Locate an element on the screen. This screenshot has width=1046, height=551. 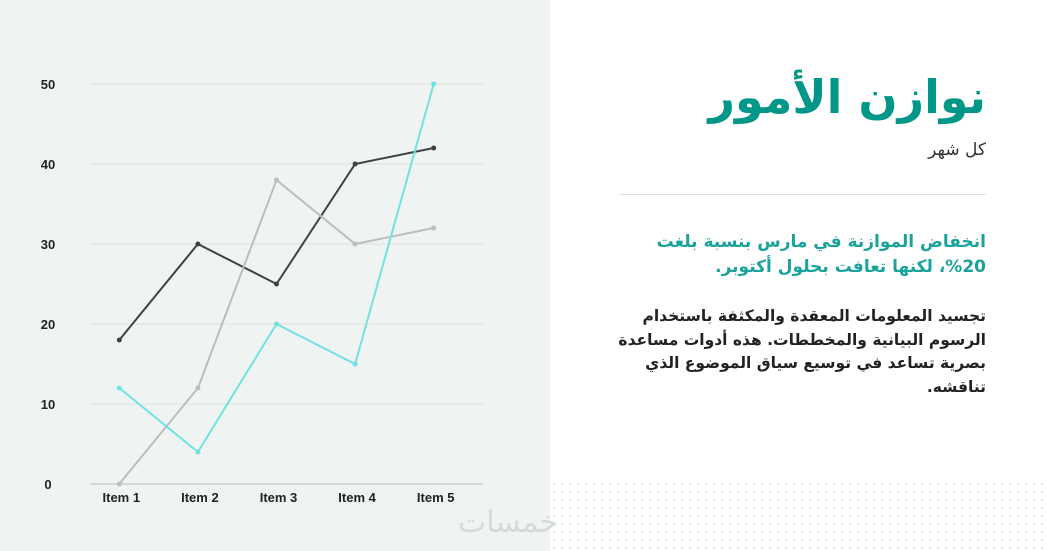
y-tick-label: 0 is located at coordinates (47, 484).